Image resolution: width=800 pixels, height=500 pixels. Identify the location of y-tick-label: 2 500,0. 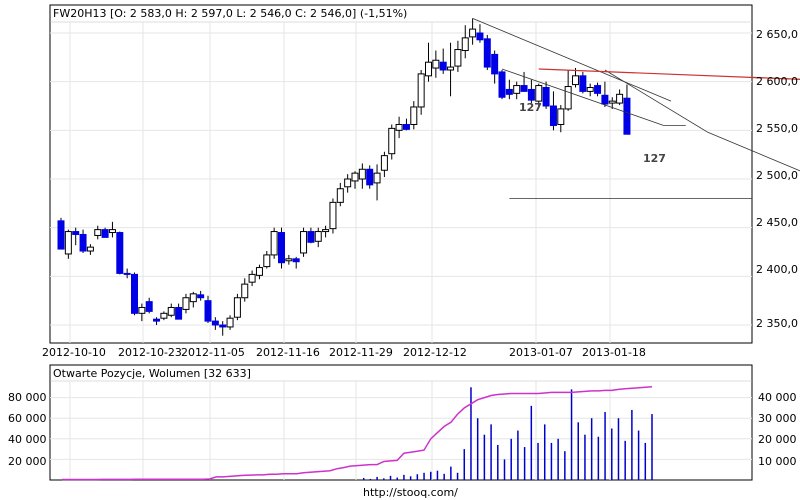
(777, 175).